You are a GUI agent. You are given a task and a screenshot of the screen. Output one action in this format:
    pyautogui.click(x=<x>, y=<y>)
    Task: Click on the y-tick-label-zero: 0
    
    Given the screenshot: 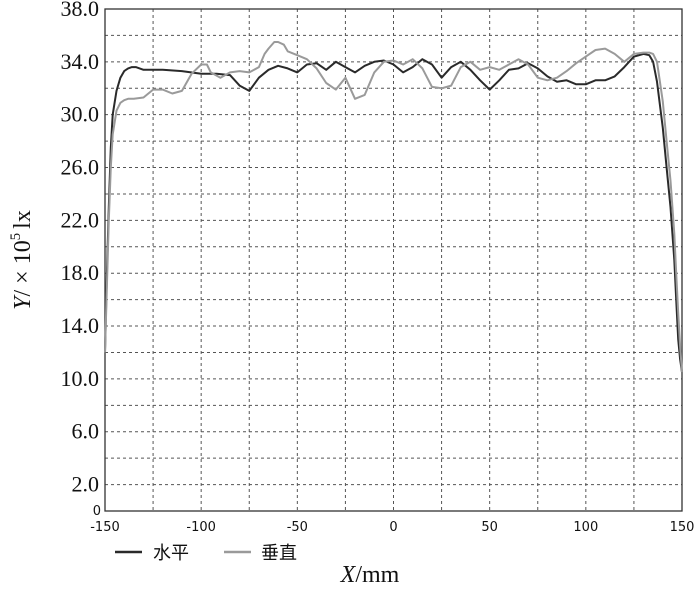 What is the action you would take?
    pyautogui.click(x=97, y=511)
    